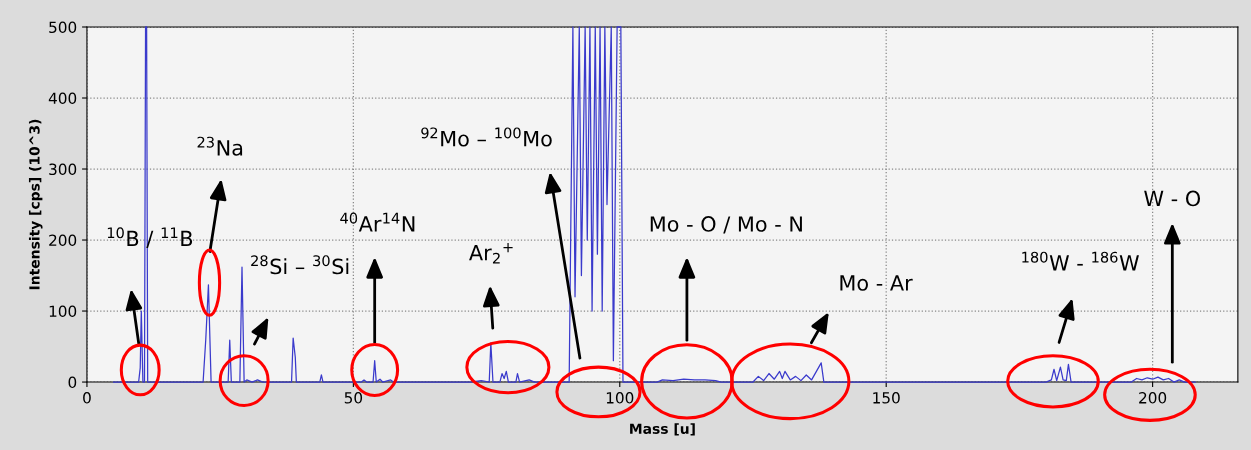  What do you see at coordinates (220, 146) in the screenshot?
I see `annotation: $^{23}$Na` at bounding box center [220, 146].